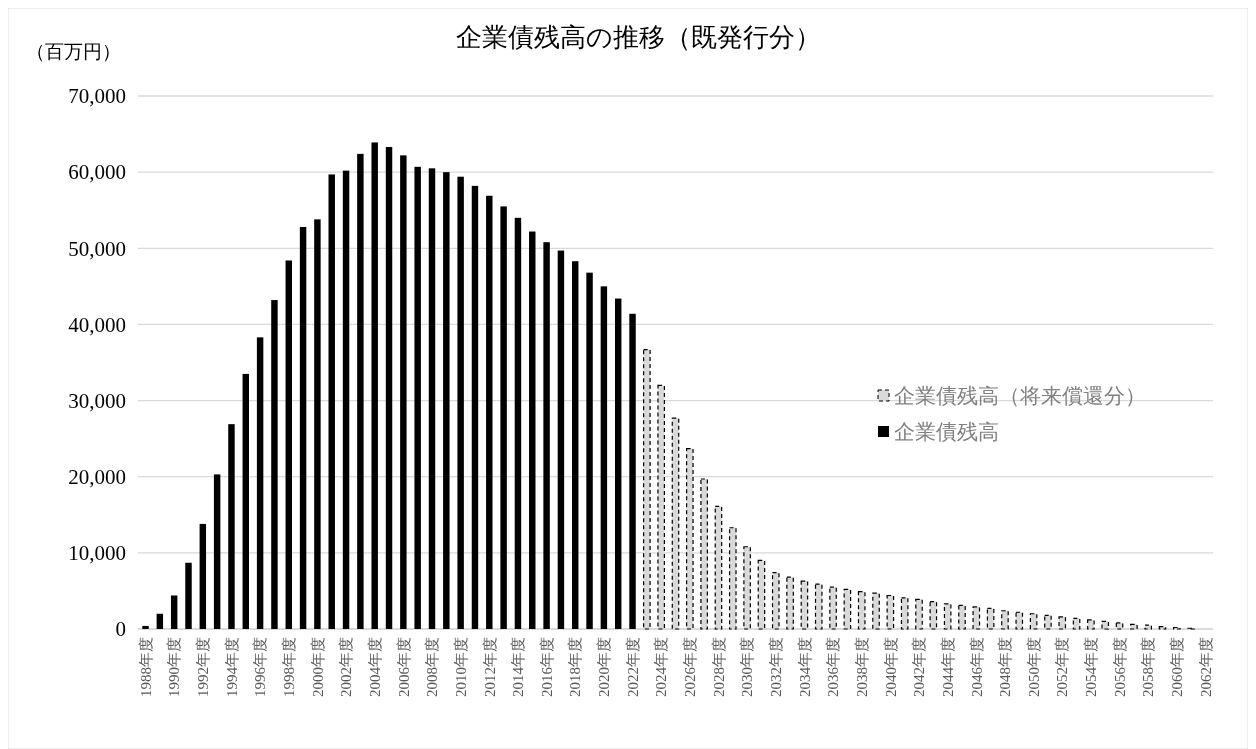 The width and height of the screenshot is (1256, 749). Describe the element at coordinates (804, 667) in the screenshot. I see `x-tick-label: 2034年度` at that location.